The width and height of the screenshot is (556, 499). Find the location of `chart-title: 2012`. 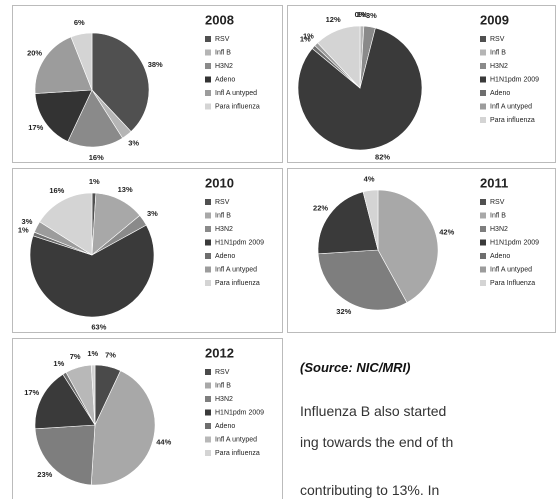

chart-title: 2012 is located at coordinates (219, 352).